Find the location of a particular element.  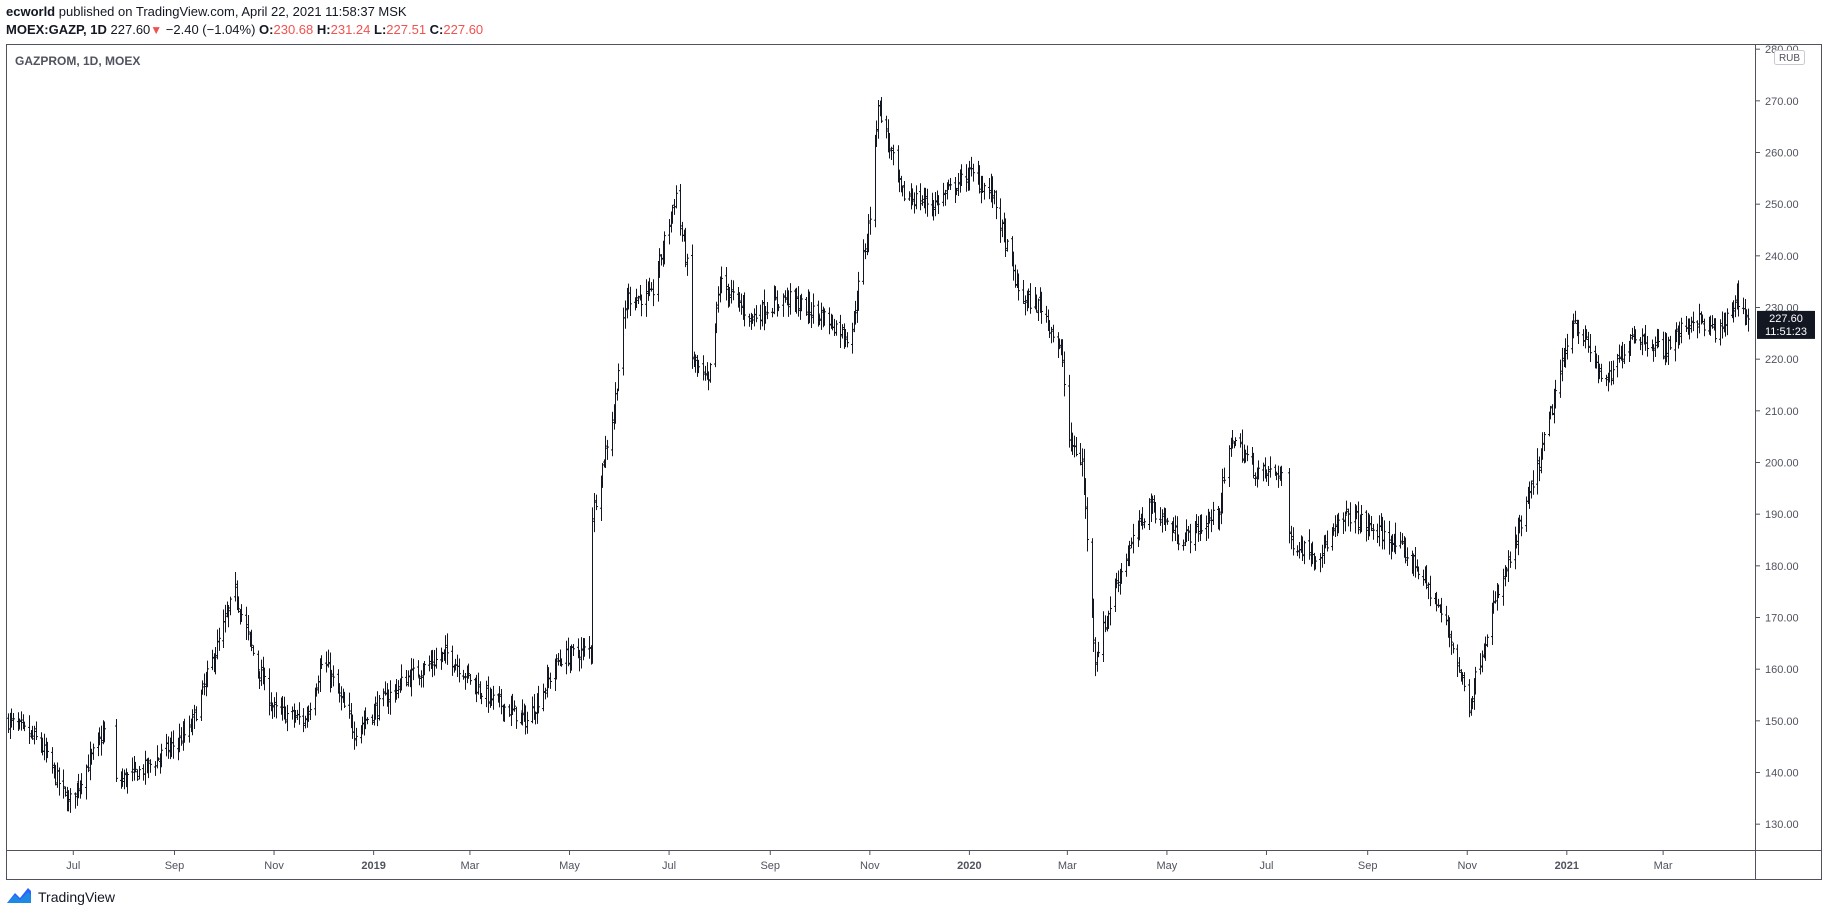

x-tick-label: Nov is located at coordinates (1467, 866).